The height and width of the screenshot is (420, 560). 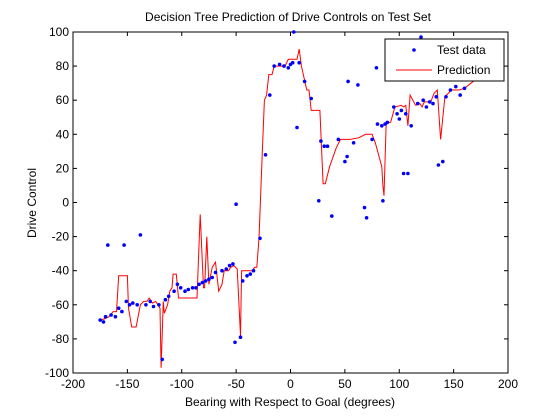 I want to click on x-tick-label: 50, so click(x=345, y=384).